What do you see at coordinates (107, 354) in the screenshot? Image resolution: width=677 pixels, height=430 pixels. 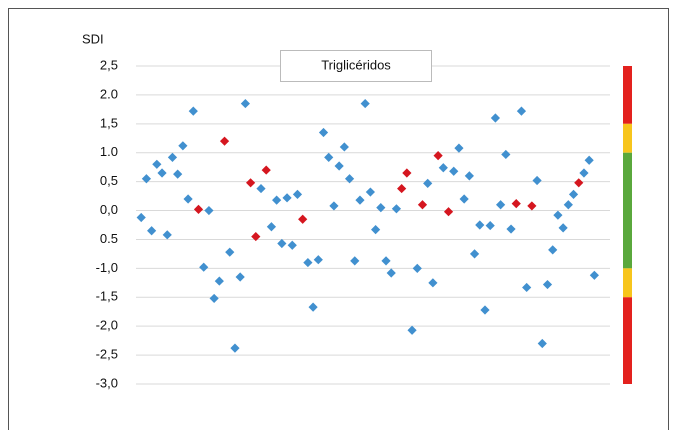 I see `y-tick-label: -2,5` at bounding box center [107, 354].